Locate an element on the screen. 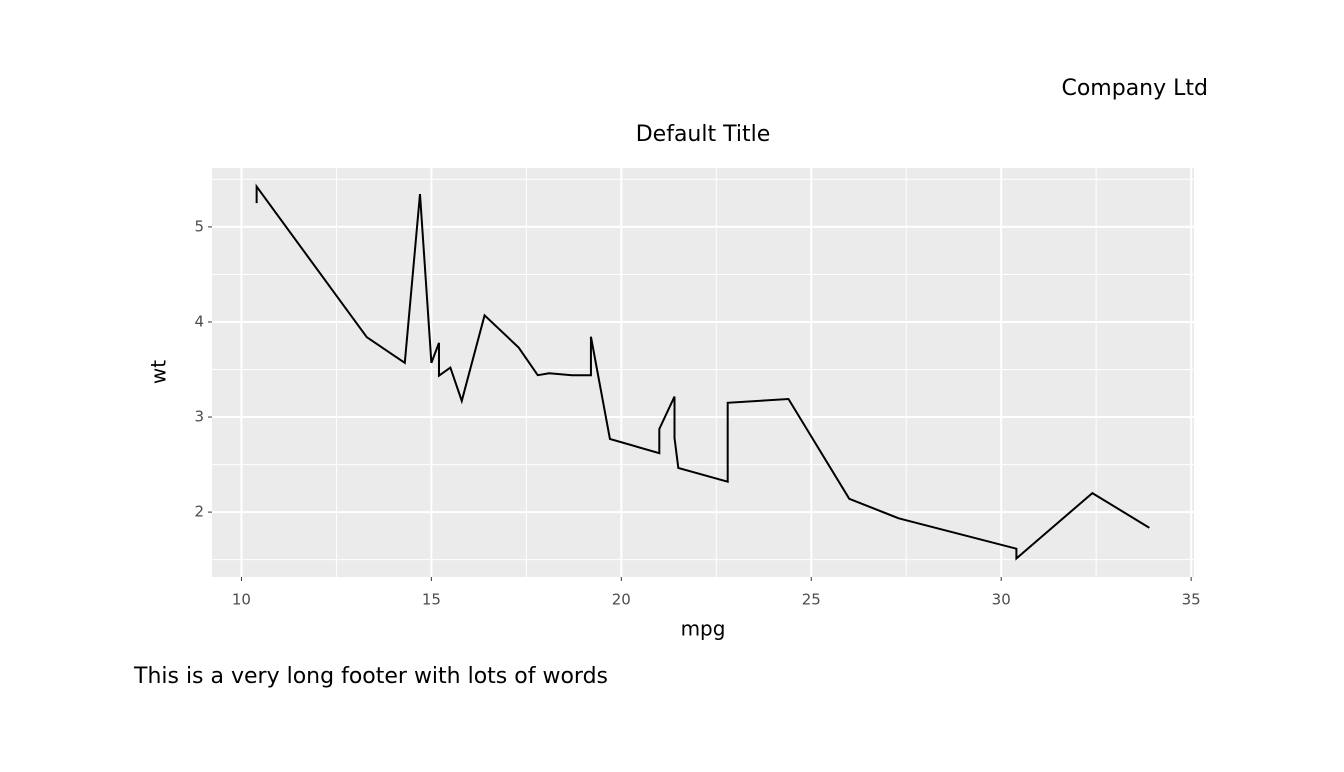 The height and width of the screenshot is (772, 1344). y-tick-label: 3 is located at coordinates (199, 417).